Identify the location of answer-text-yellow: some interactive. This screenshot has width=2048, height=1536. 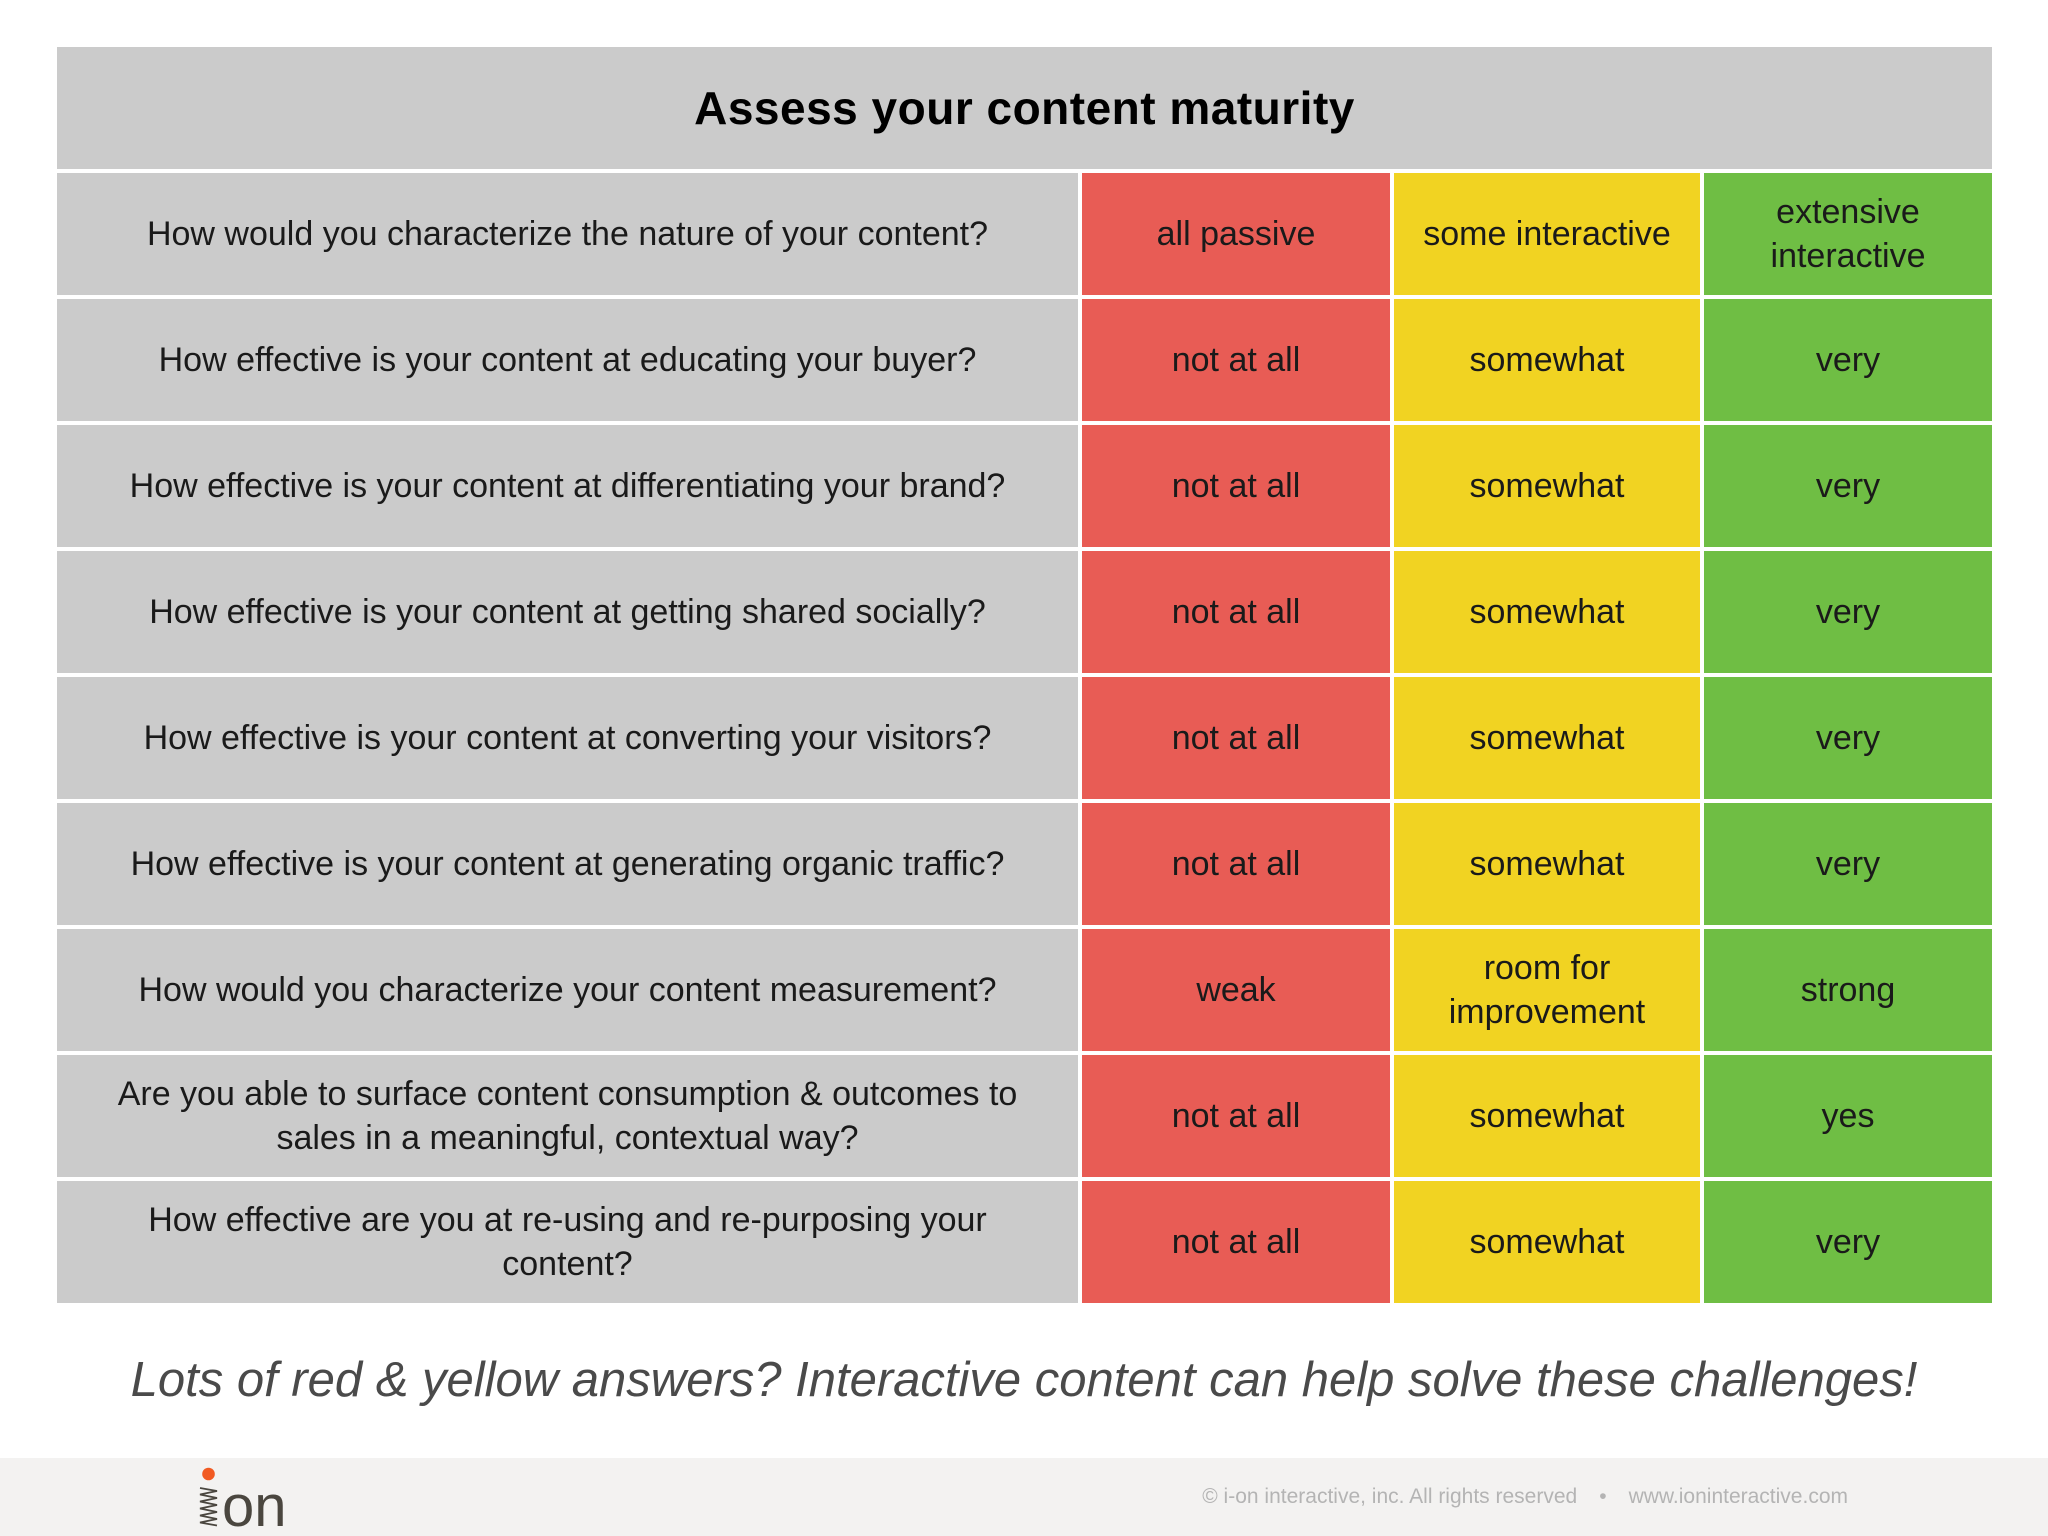
(1547, 233).